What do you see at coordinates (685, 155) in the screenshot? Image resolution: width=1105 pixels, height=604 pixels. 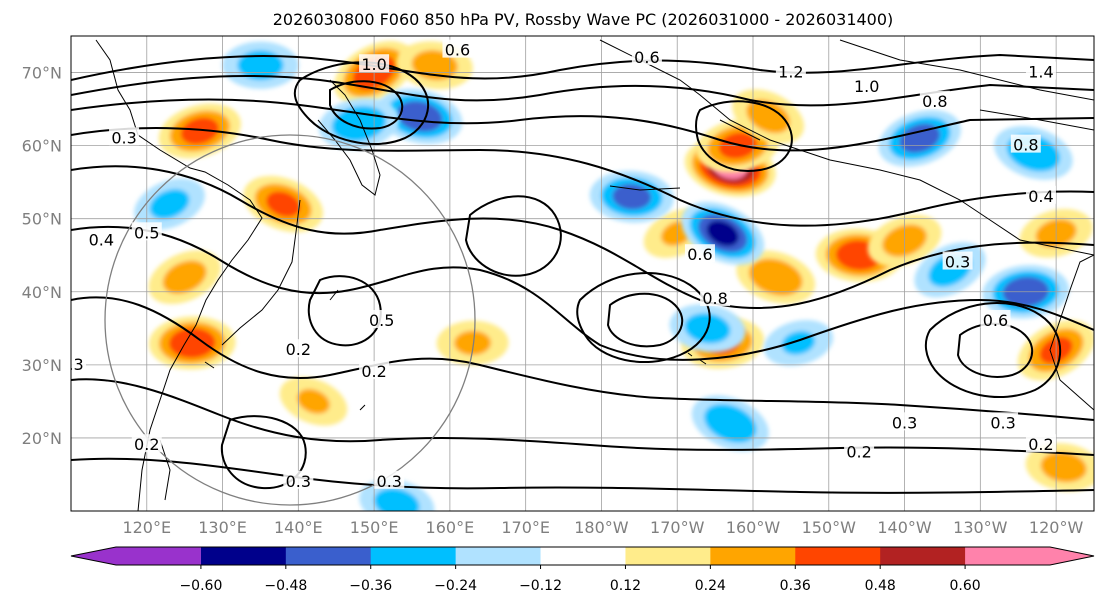 I see `coastline-aleutians` at bounding box center [685, 155].